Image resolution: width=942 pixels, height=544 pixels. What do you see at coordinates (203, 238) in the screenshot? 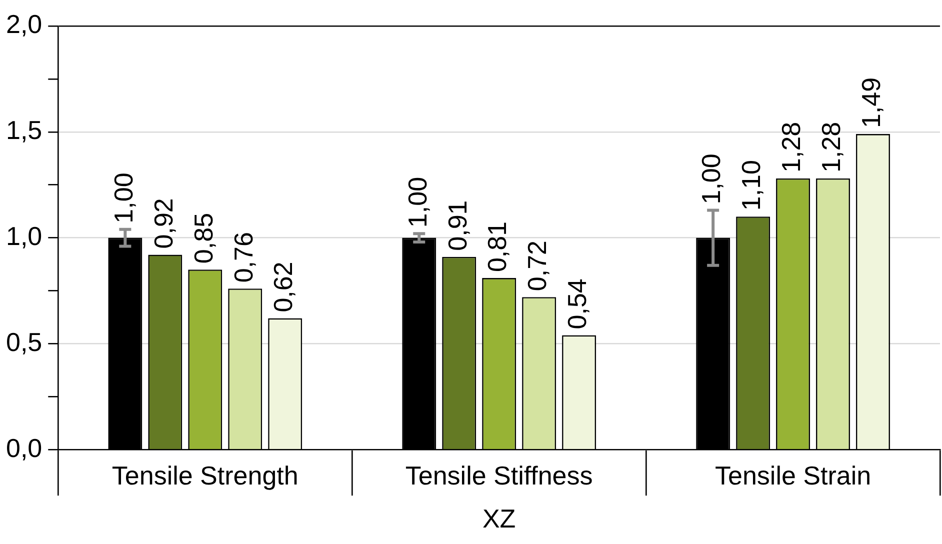
I see `data-label: 0,85` at bounding box center [203, 238].